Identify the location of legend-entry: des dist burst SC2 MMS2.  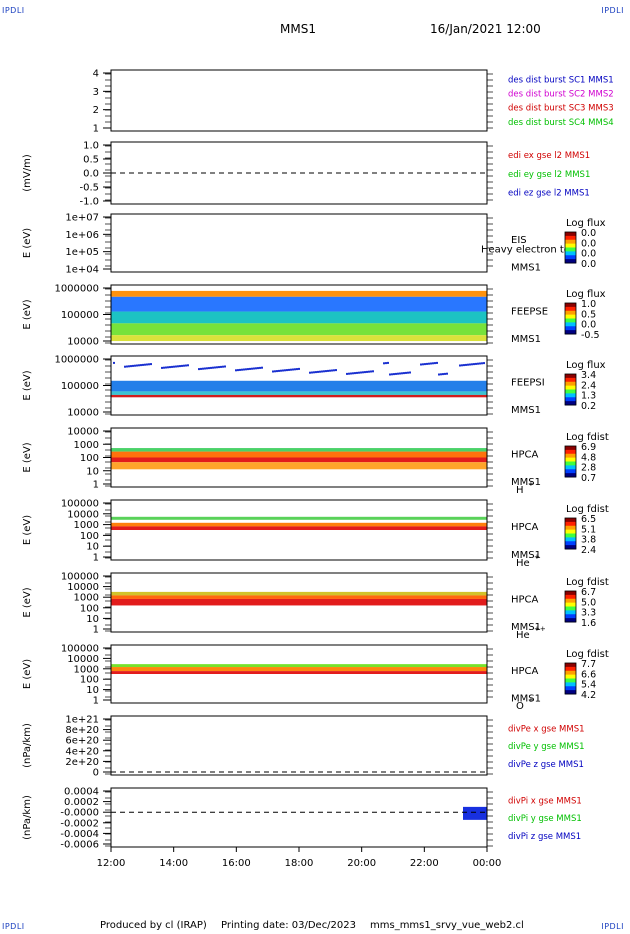
(561, 95).